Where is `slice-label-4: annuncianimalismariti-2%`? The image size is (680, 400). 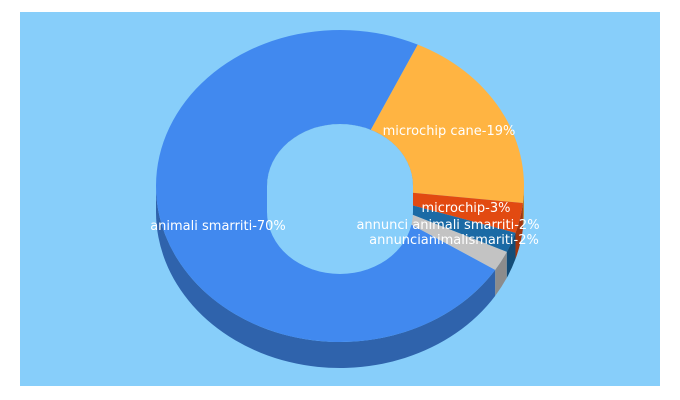
slice-label-4: annuncianimalismariti-2% is located at coordinates (454, 240).